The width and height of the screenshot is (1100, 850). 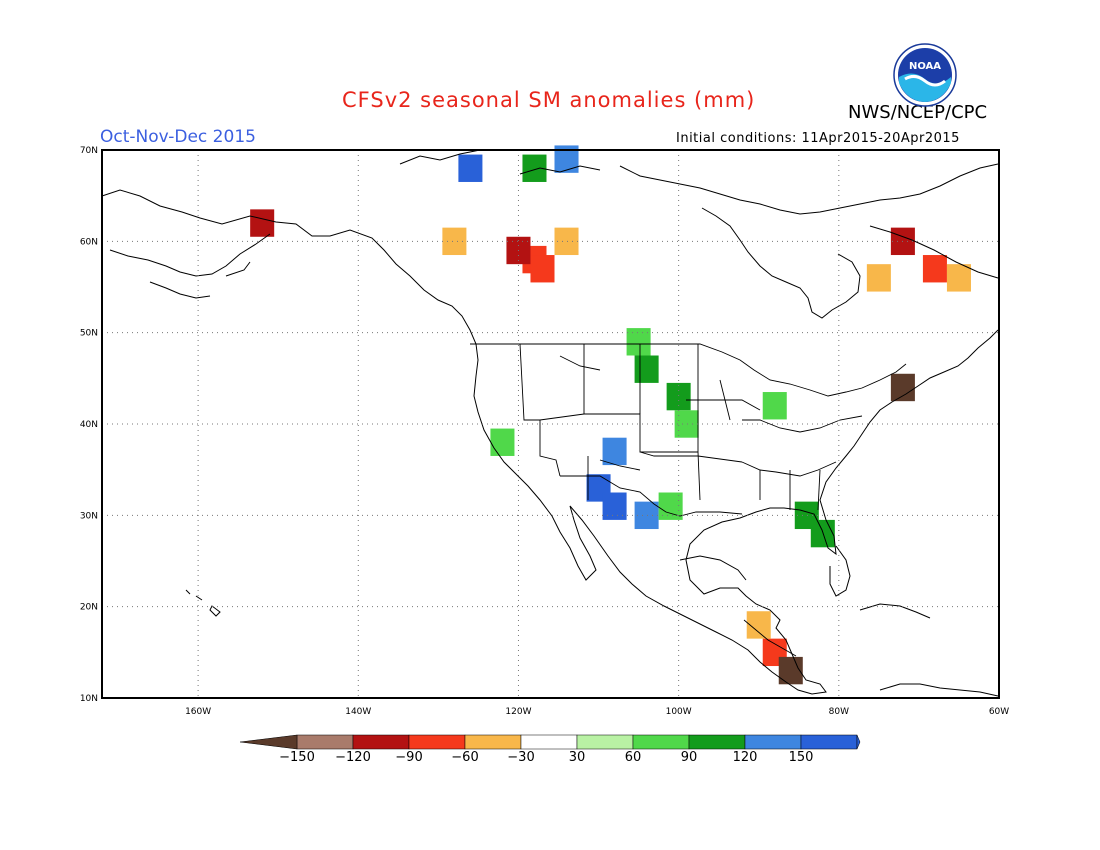 What do you see at coordinates (818, 138) in the screenshot?
I see `initial-conditions: Initial conditions: 11Apr2015-20Apr2015` at bounding box center [818, 138].